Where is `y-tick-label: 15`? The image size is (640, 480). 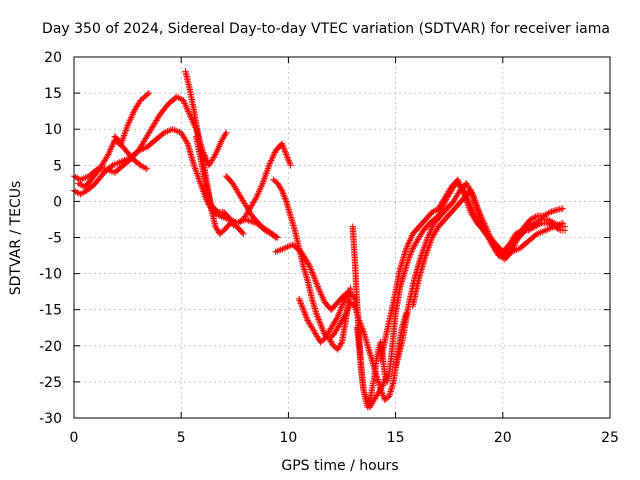
y-tick-label: 15 is located at coordinates (53, 94).